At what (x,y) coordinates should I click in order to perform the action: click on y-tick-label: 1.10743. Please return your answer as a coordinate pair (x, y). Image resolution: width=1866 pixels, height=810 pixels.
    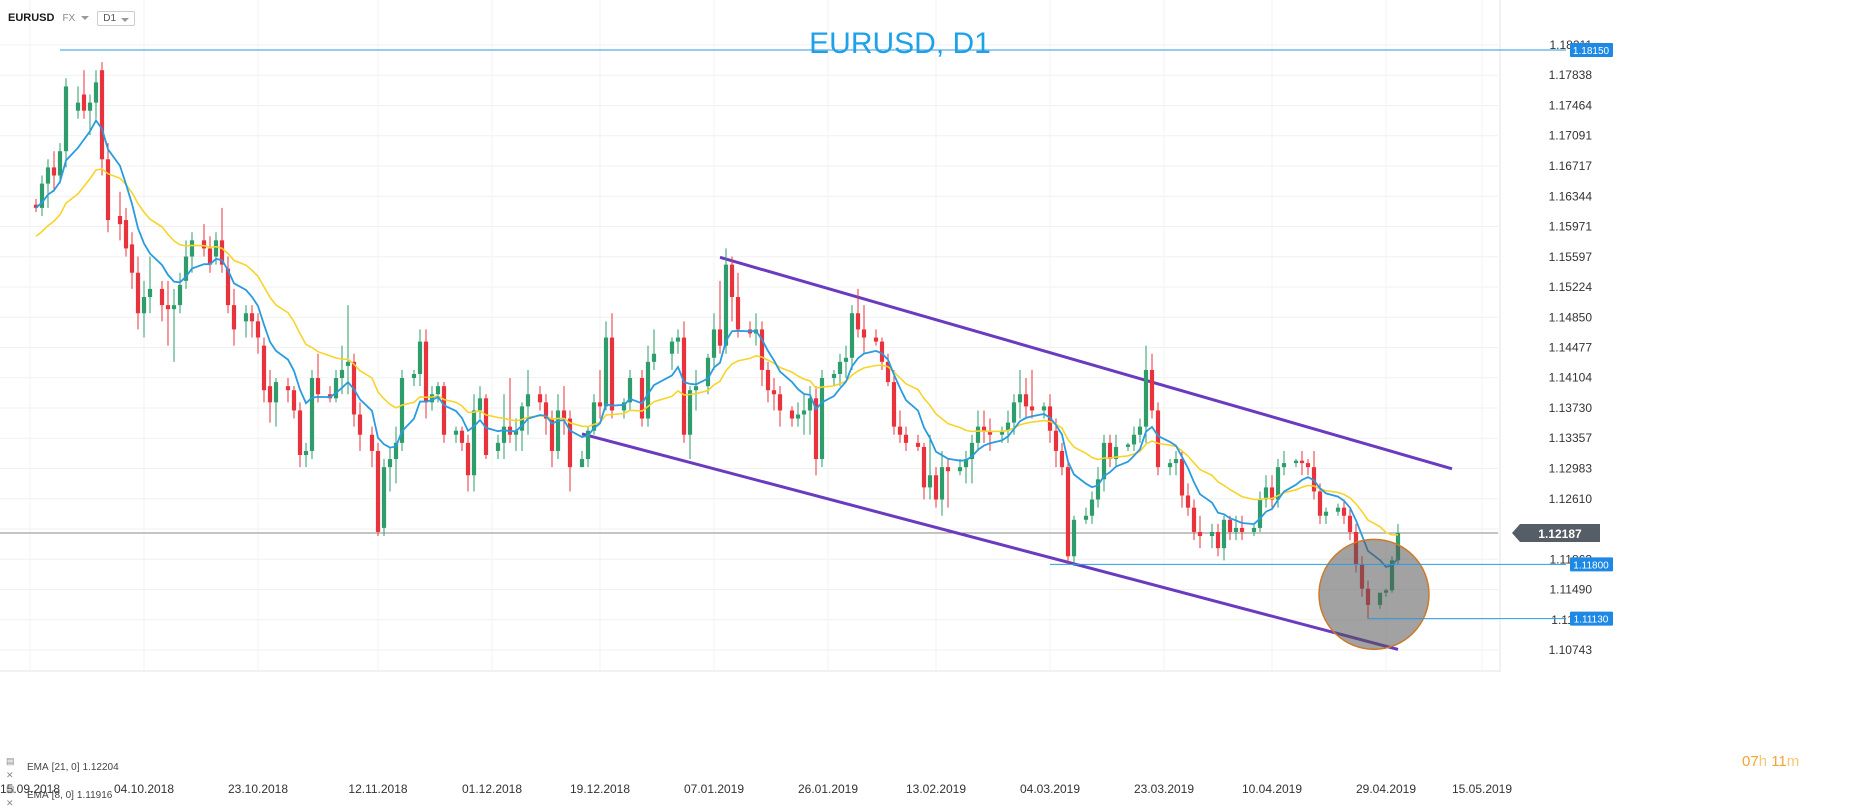
    Looking at the image, I should click on (1571, 650).